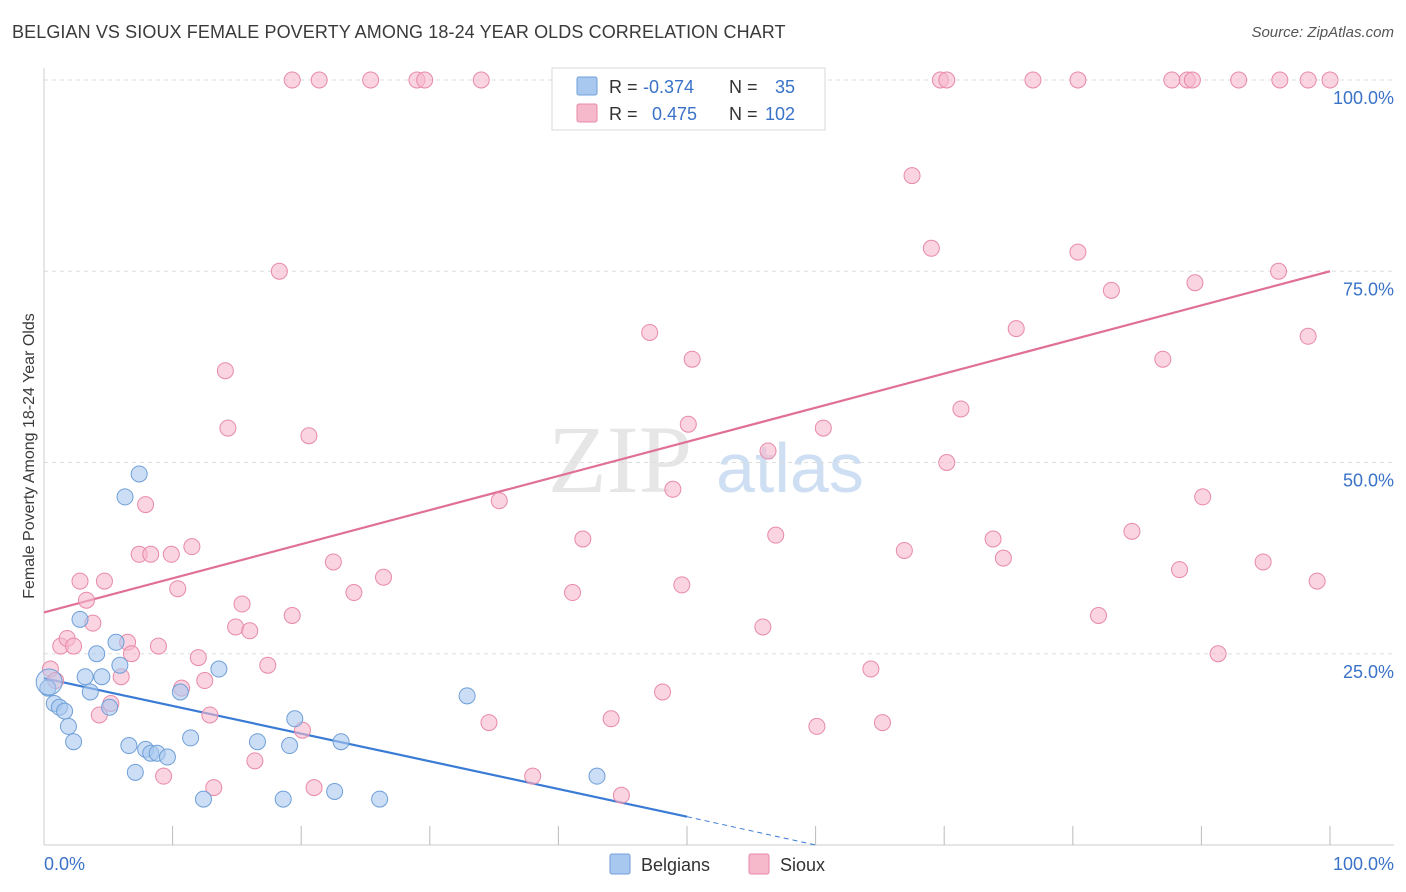  I want to click on belgians-n-label: N =, so click(743, 87).